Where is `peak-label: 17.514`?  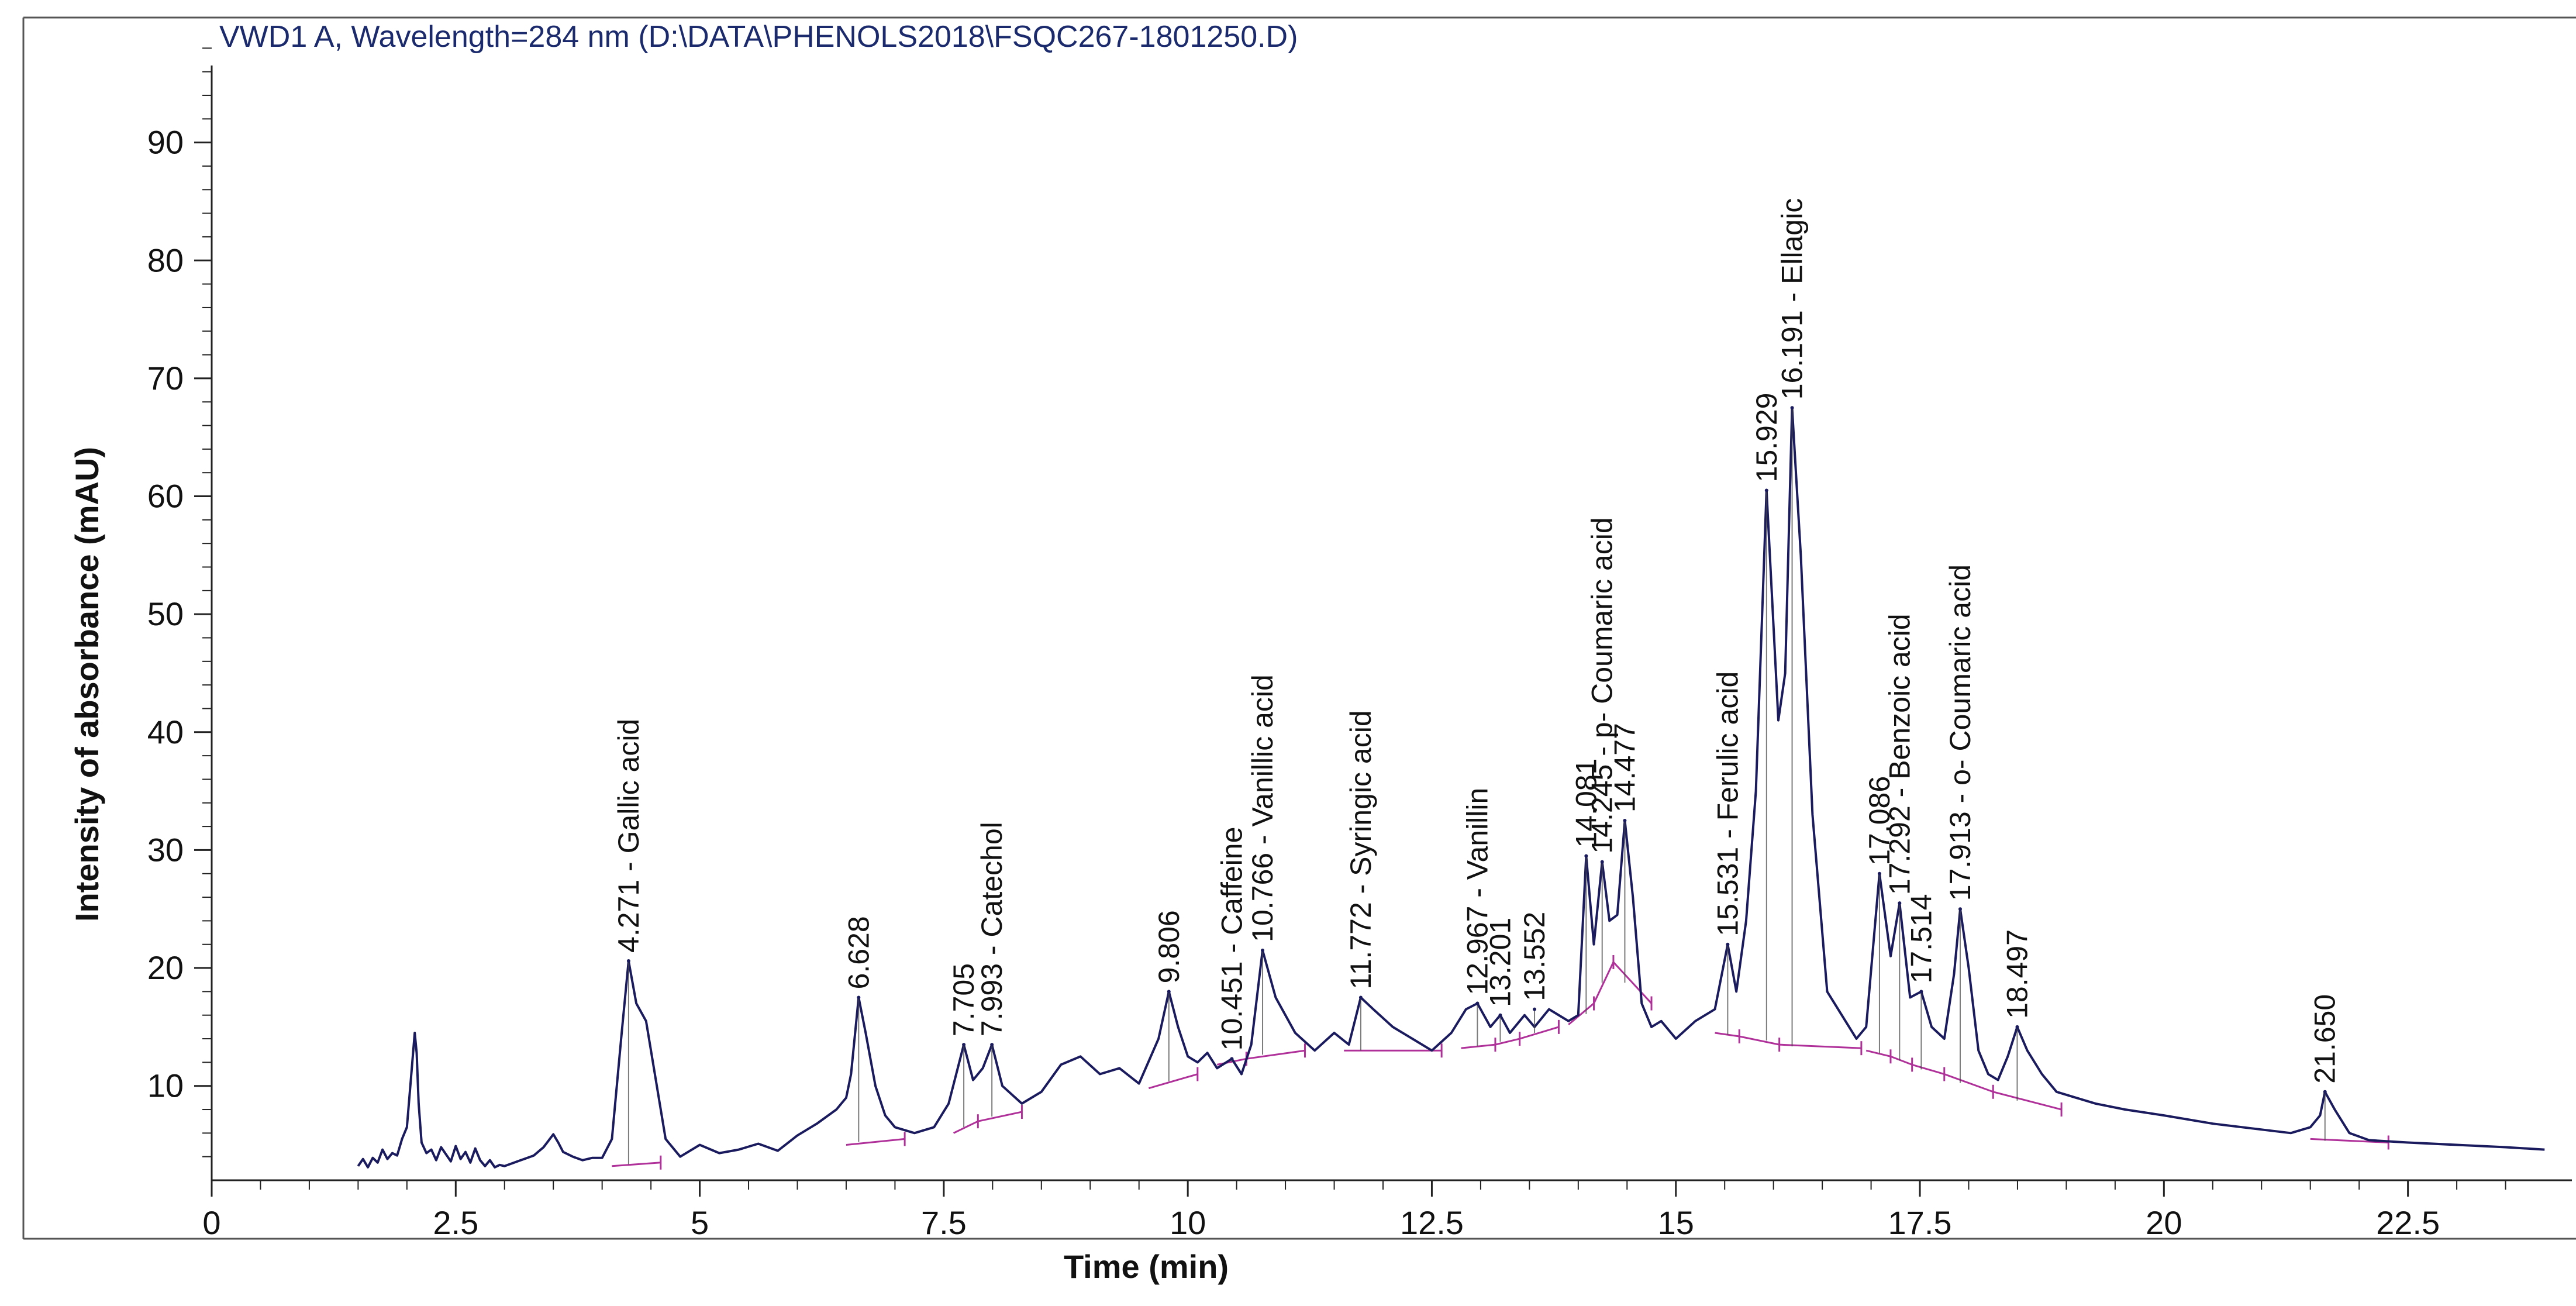
peak-label: 17.514 is located at coordinates (1921, 938).